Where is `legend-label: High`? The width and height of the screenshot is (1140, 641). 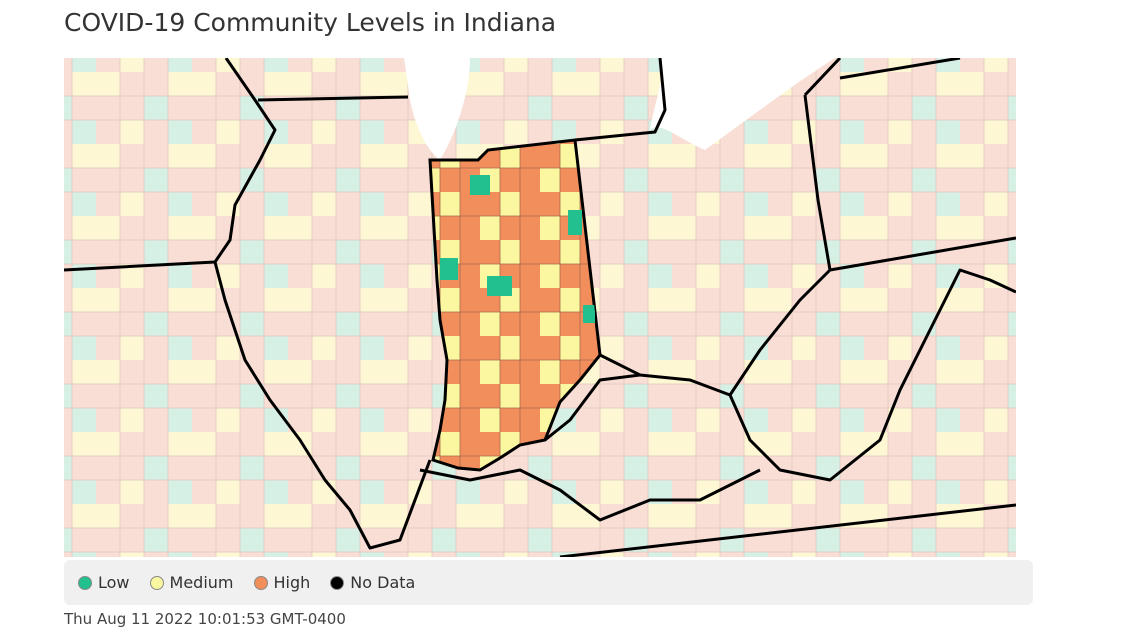
legend-label: High is located at coordinates (292, 582).